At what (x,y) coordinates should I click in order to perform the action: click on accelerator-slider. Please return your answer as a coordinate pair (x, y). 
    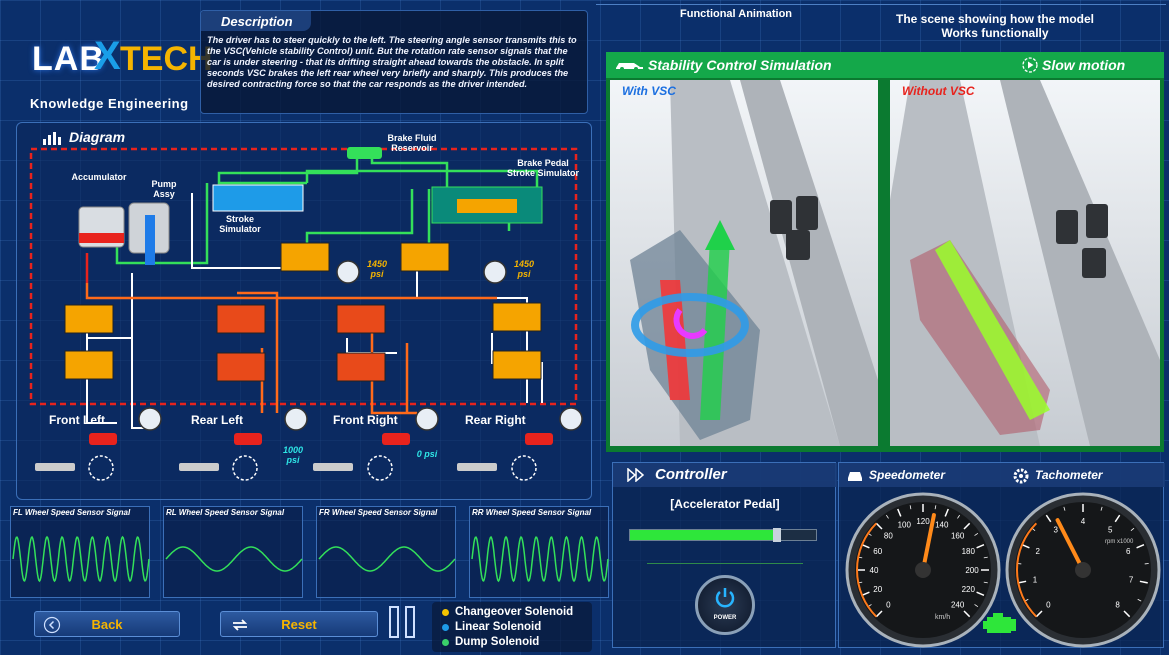
    Looking at the image, I should click on (723, 535).